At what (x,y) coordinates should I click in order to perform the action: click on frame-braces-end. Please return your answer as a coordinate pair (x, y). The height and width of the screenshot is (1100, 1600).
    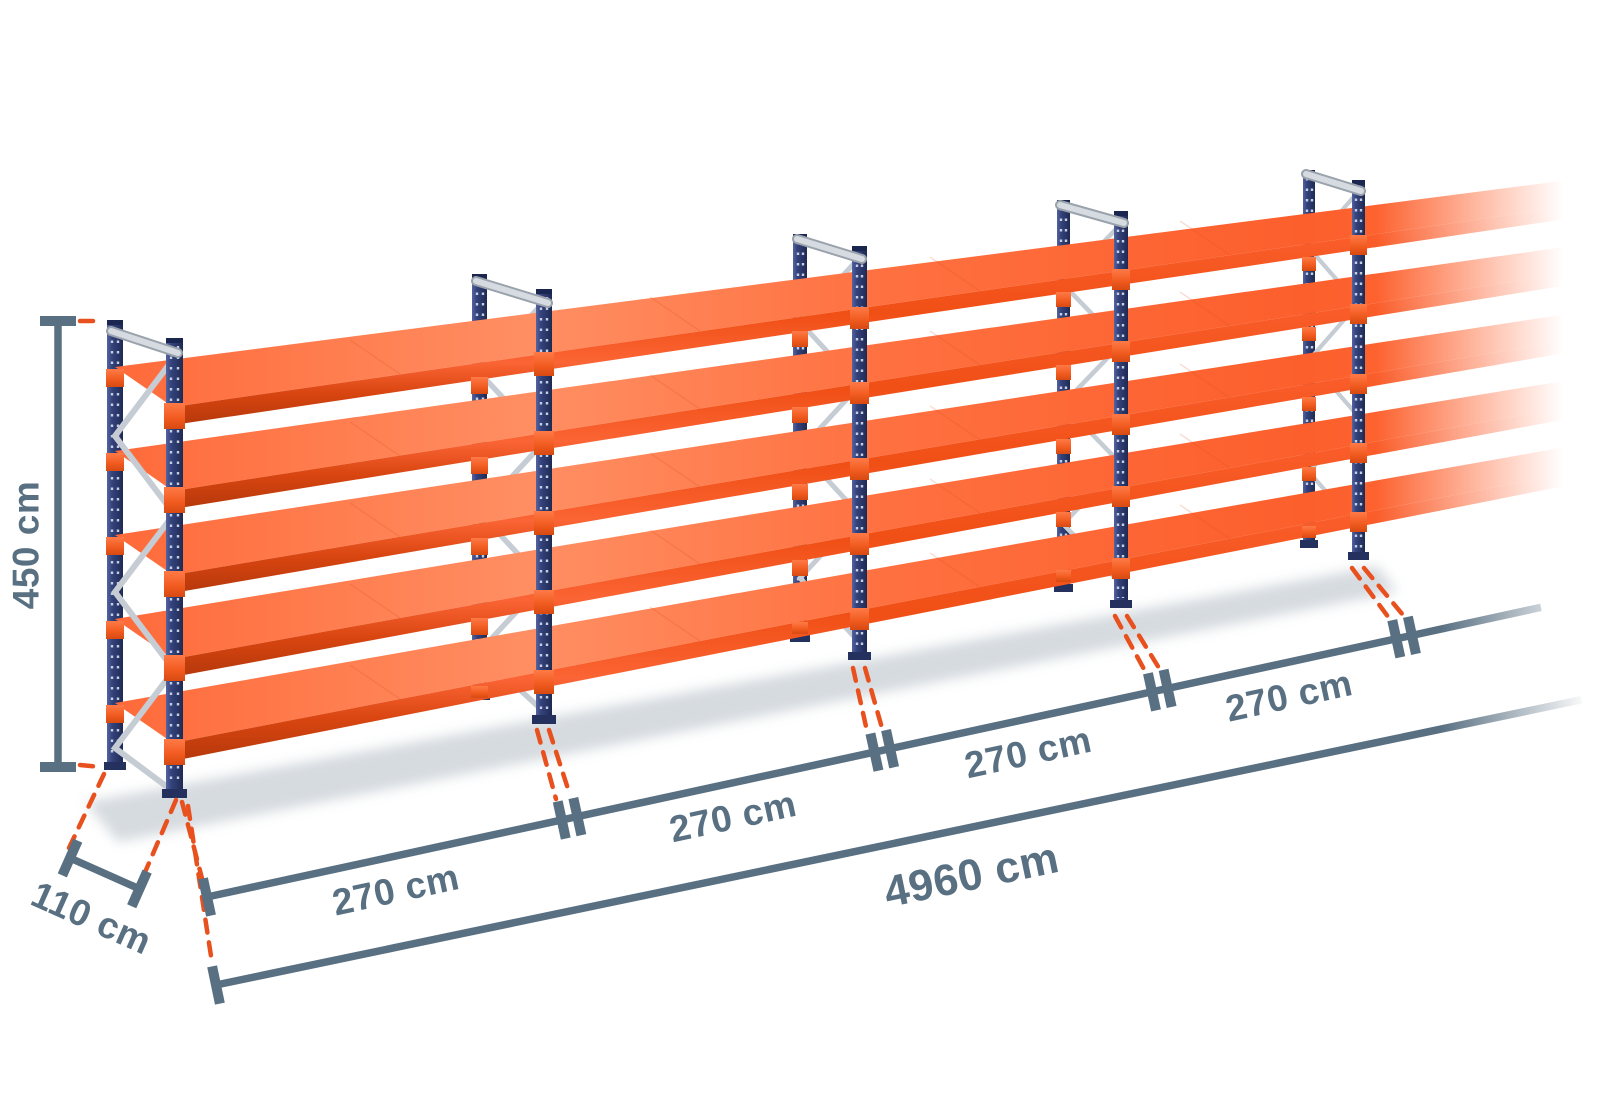
    Looking at the image, I should click on (144, 575).